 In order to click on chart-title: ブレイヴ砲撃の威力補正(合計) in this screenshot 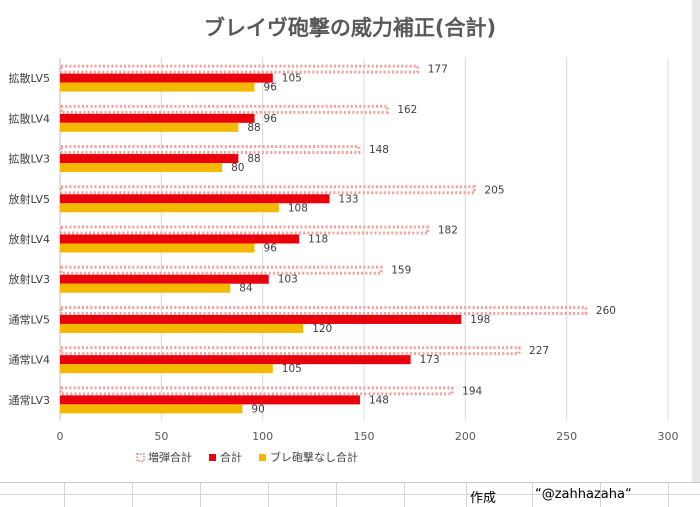, I will do `click(350, 28)`.